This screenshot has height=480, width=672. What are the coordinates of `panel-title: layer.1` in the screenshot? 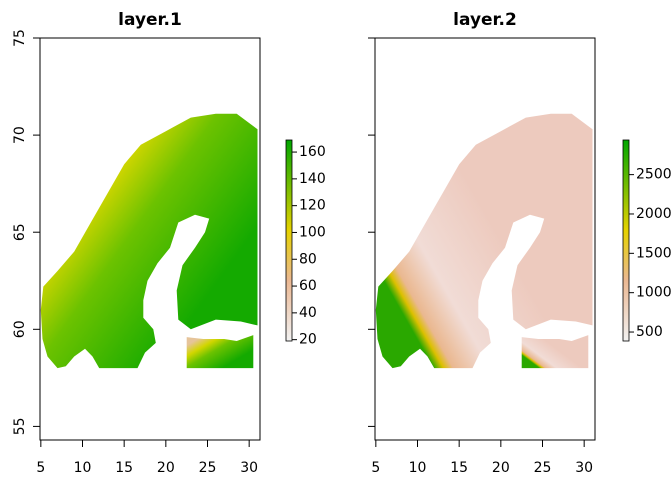 It's located at (150, 20).